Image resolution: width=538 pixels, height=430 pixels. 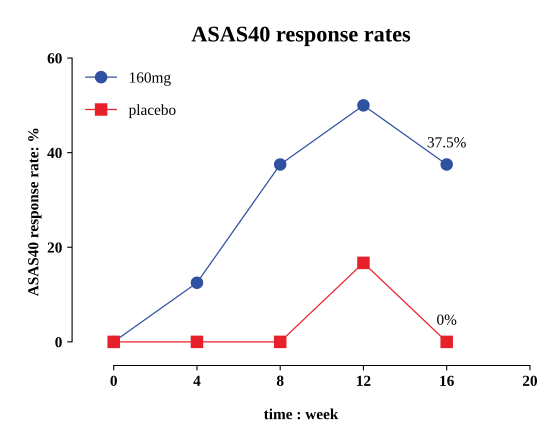 I want to click on legend-label: 160mg, so click(x=150, y=79).